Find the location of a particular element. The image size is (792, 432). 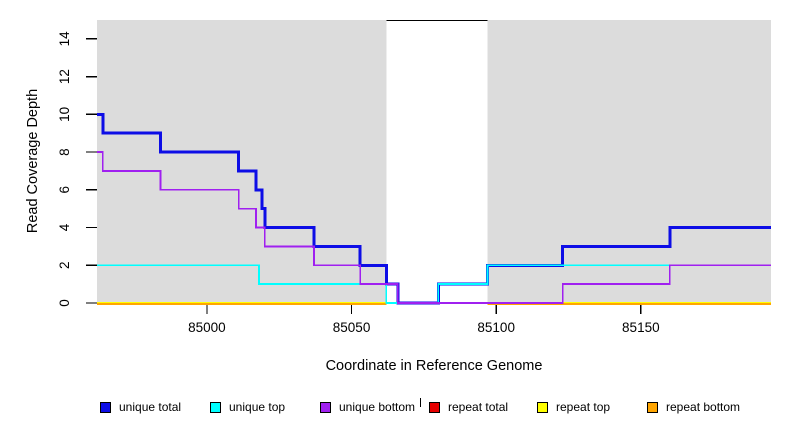

y-tick-label: 2 is located at coordinates (64, 266).